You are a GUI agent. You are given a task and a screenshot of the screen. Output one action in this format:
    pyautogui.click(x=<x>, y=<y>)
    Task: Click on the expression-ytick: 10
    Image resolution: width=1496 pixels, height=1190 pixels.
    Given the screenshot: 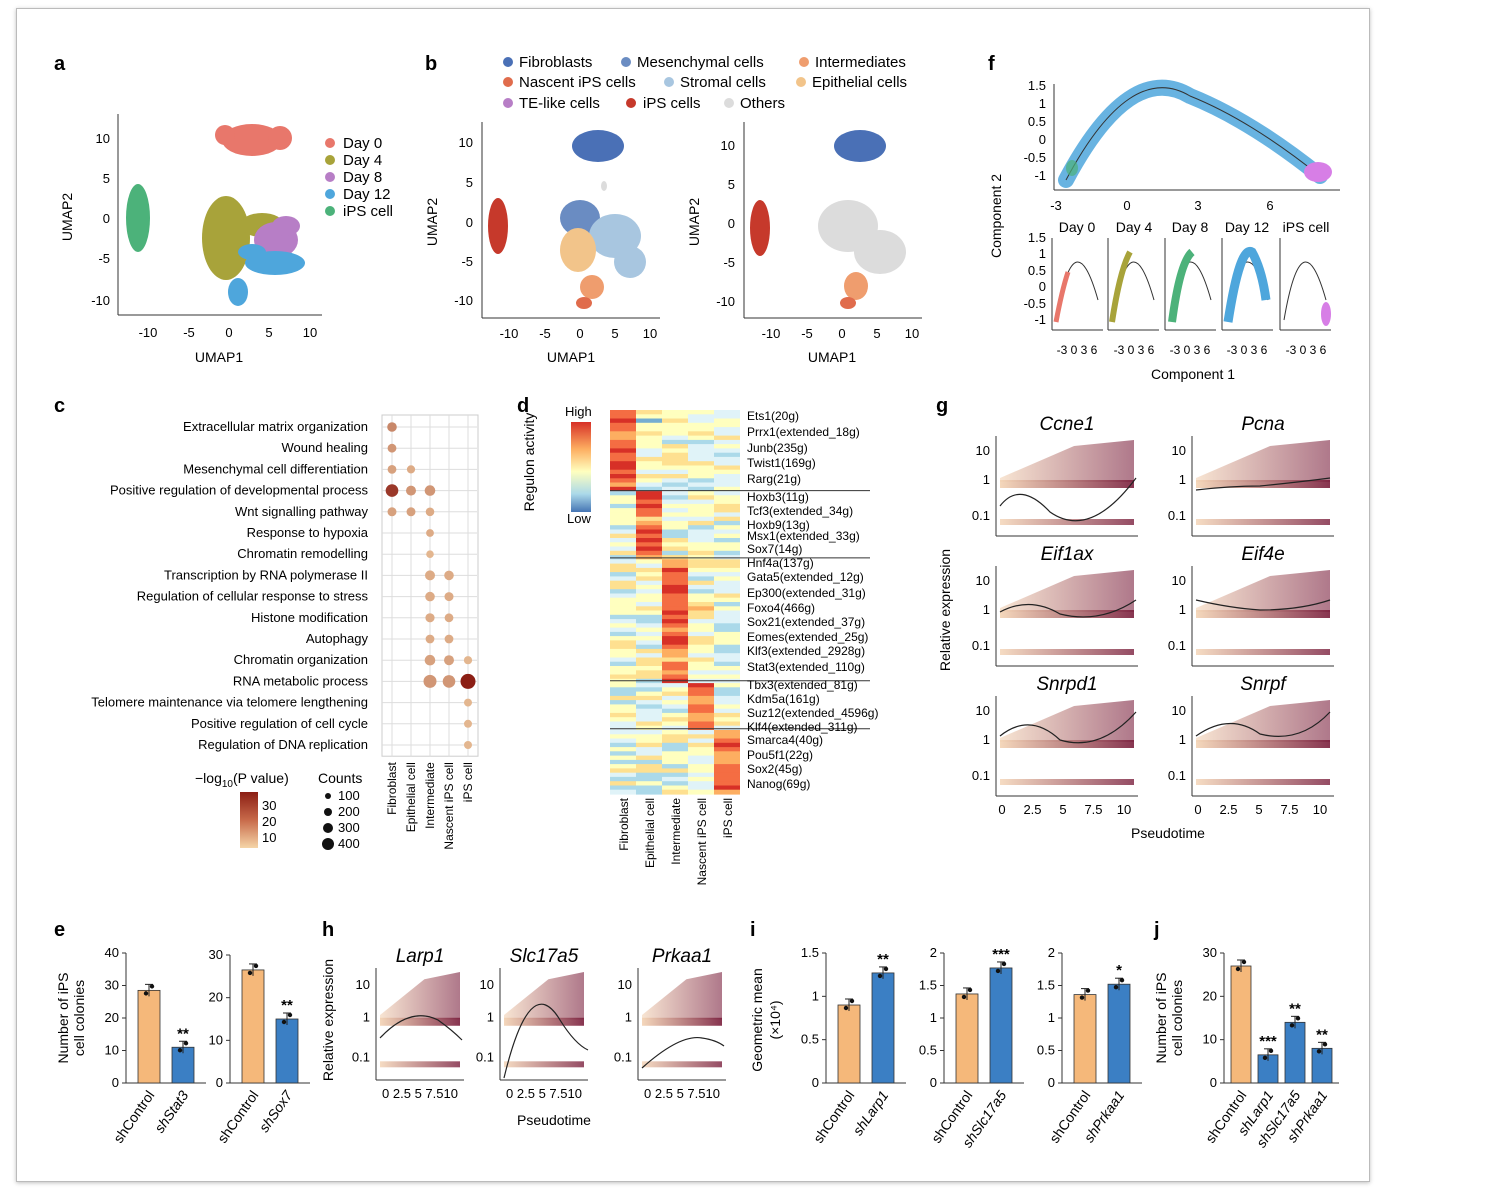 What is the action you would take?
    pyautogui.click(x=625, y=984)
    